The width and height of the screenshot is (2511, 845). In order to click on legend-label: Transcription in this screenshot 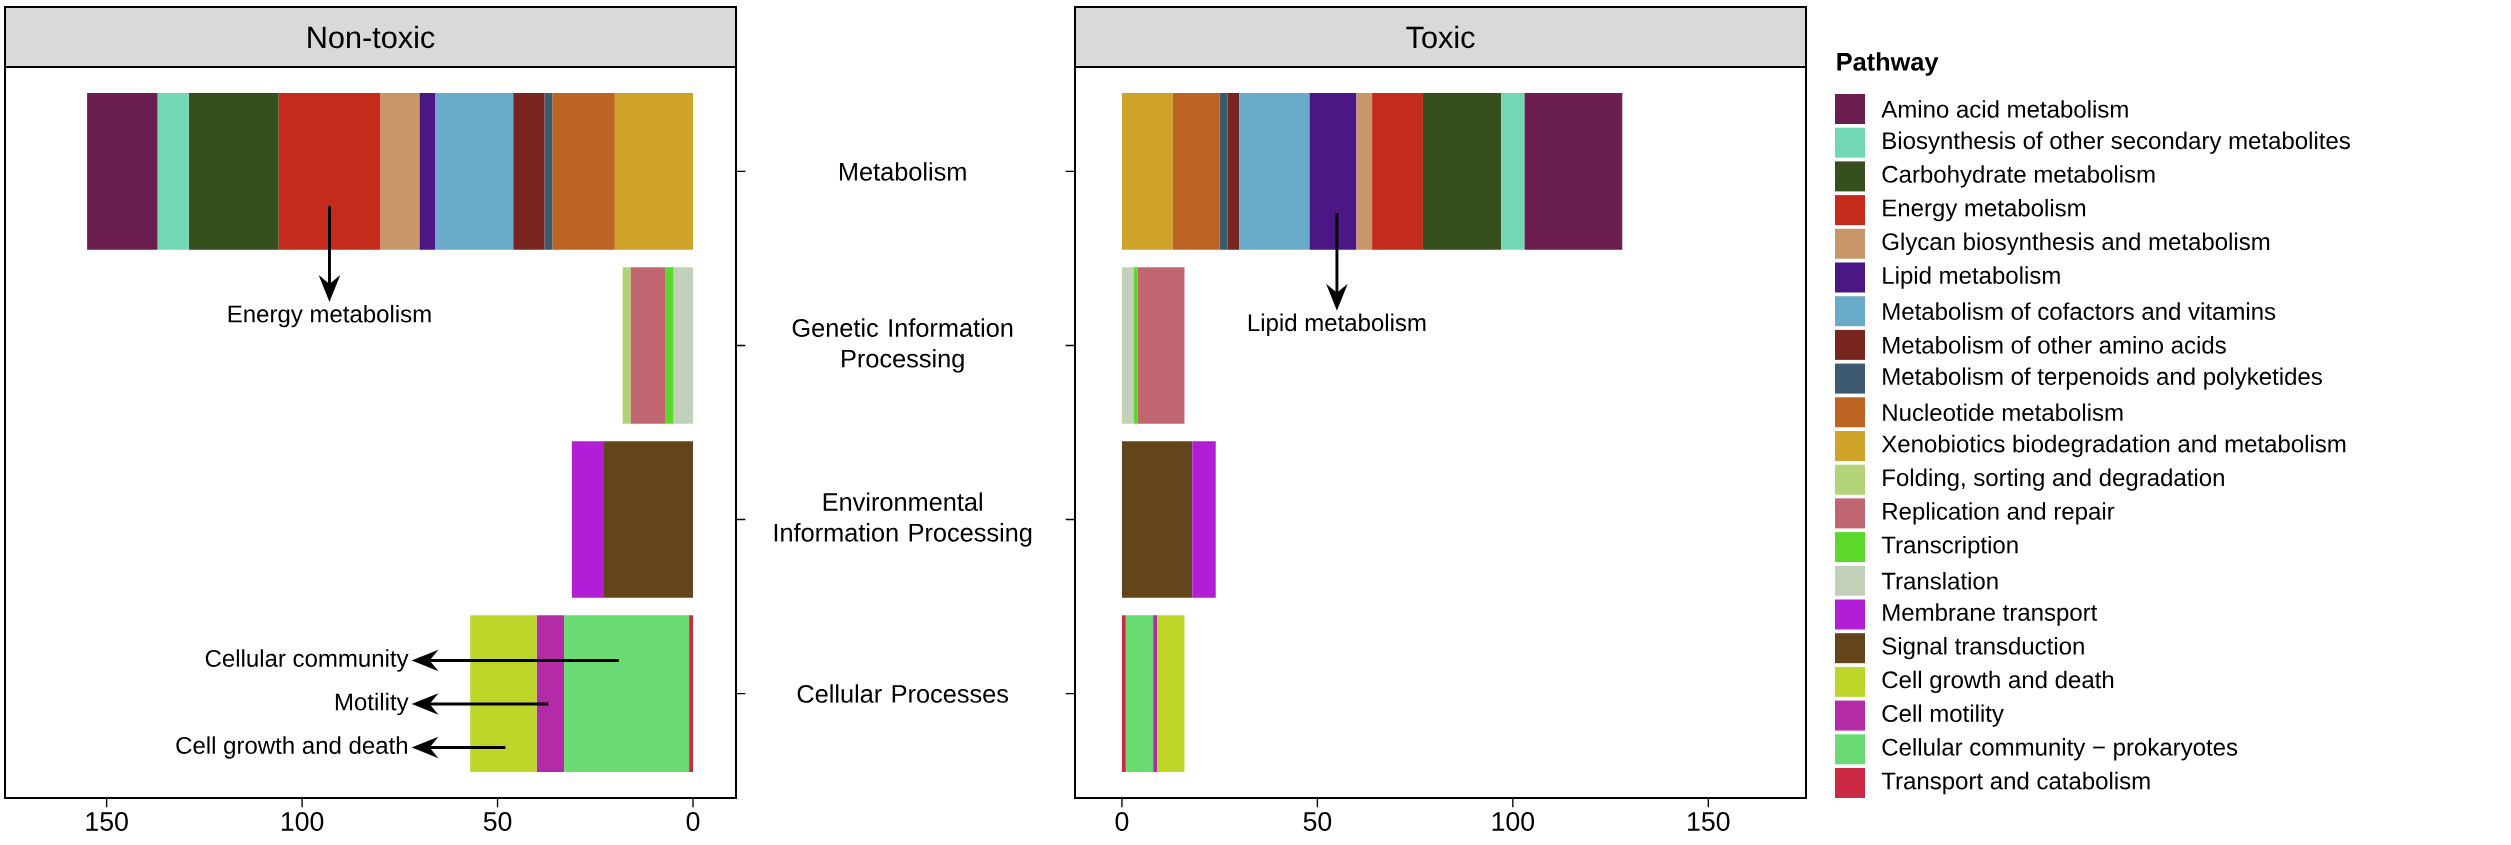, I will do `click(1949, 547)`.